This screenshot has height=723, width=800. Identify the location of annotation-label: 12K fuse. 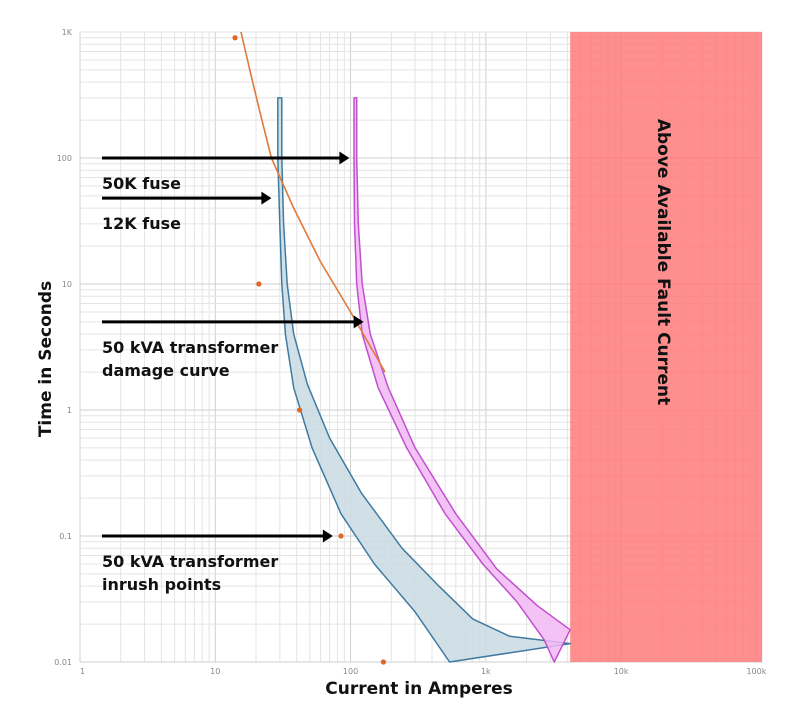
(141, 223).